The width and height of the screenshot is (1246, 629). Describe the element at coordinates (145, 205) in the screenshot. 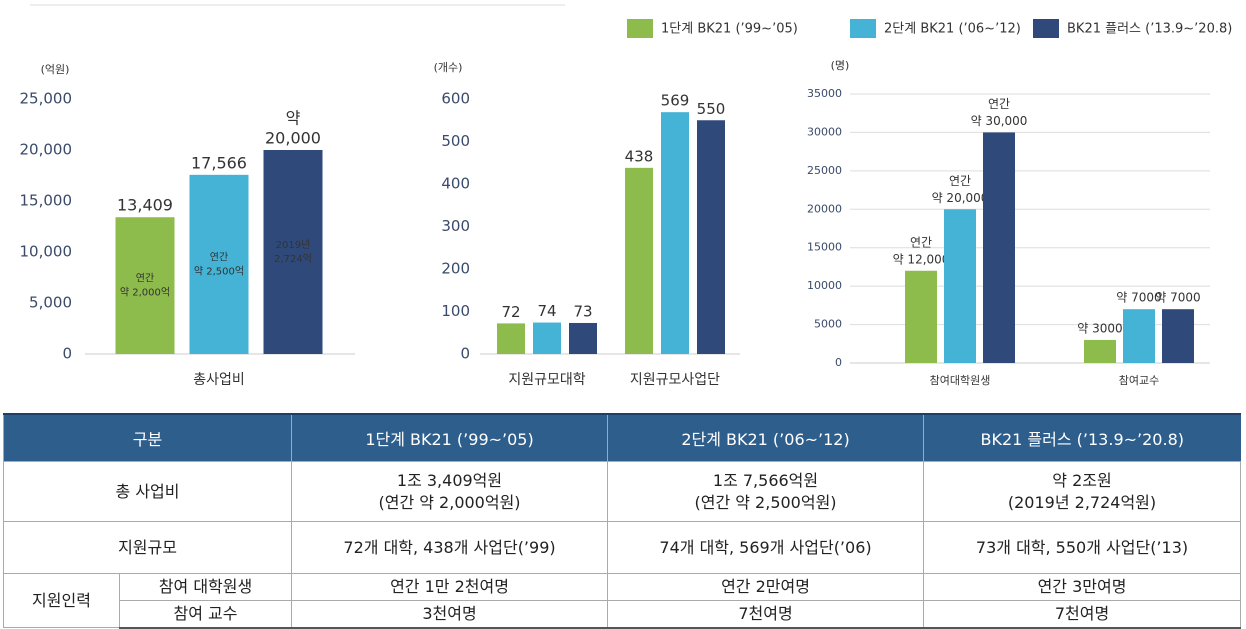

I see `value-label: 13,409` at that location.